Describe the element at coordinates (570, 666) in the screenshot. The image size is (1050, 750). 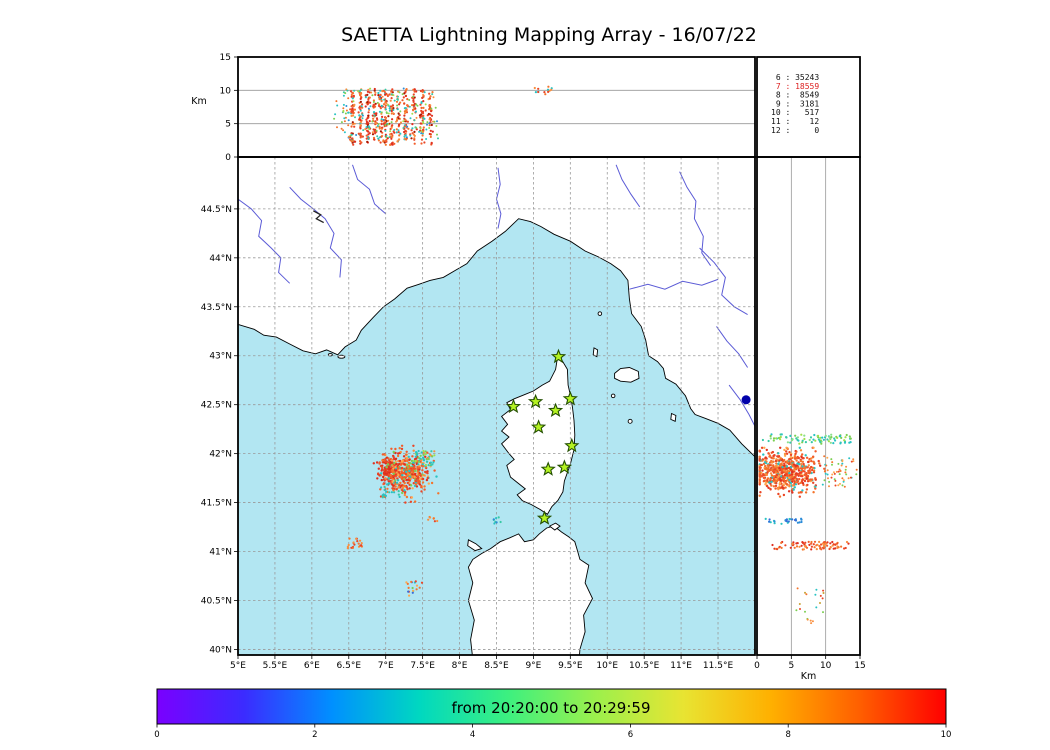
I see `lon-tick-label: 9.5°E` at that location.